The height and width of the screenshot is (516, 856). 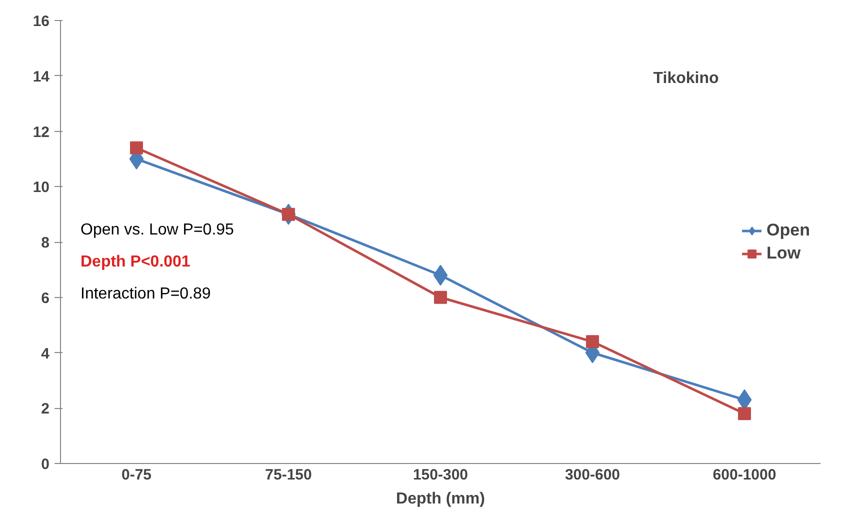 I want to click on x-tick-label: 75-150, so click(x=288, y=475).